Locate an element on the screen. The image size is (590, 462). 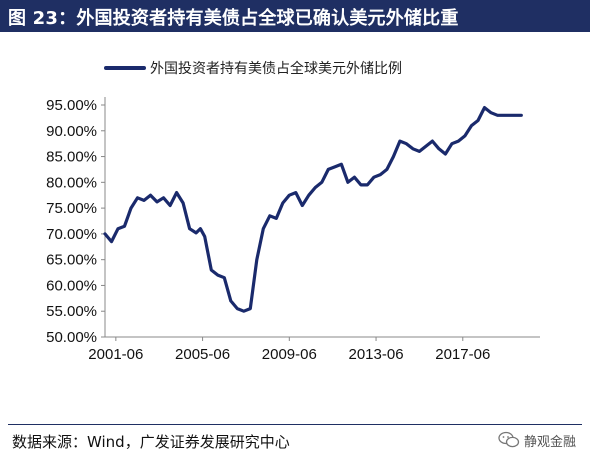
figure-title: 图 23：外国投资者持有美债占全球已确认美元外储比重 is located at coordinates (233, 18).